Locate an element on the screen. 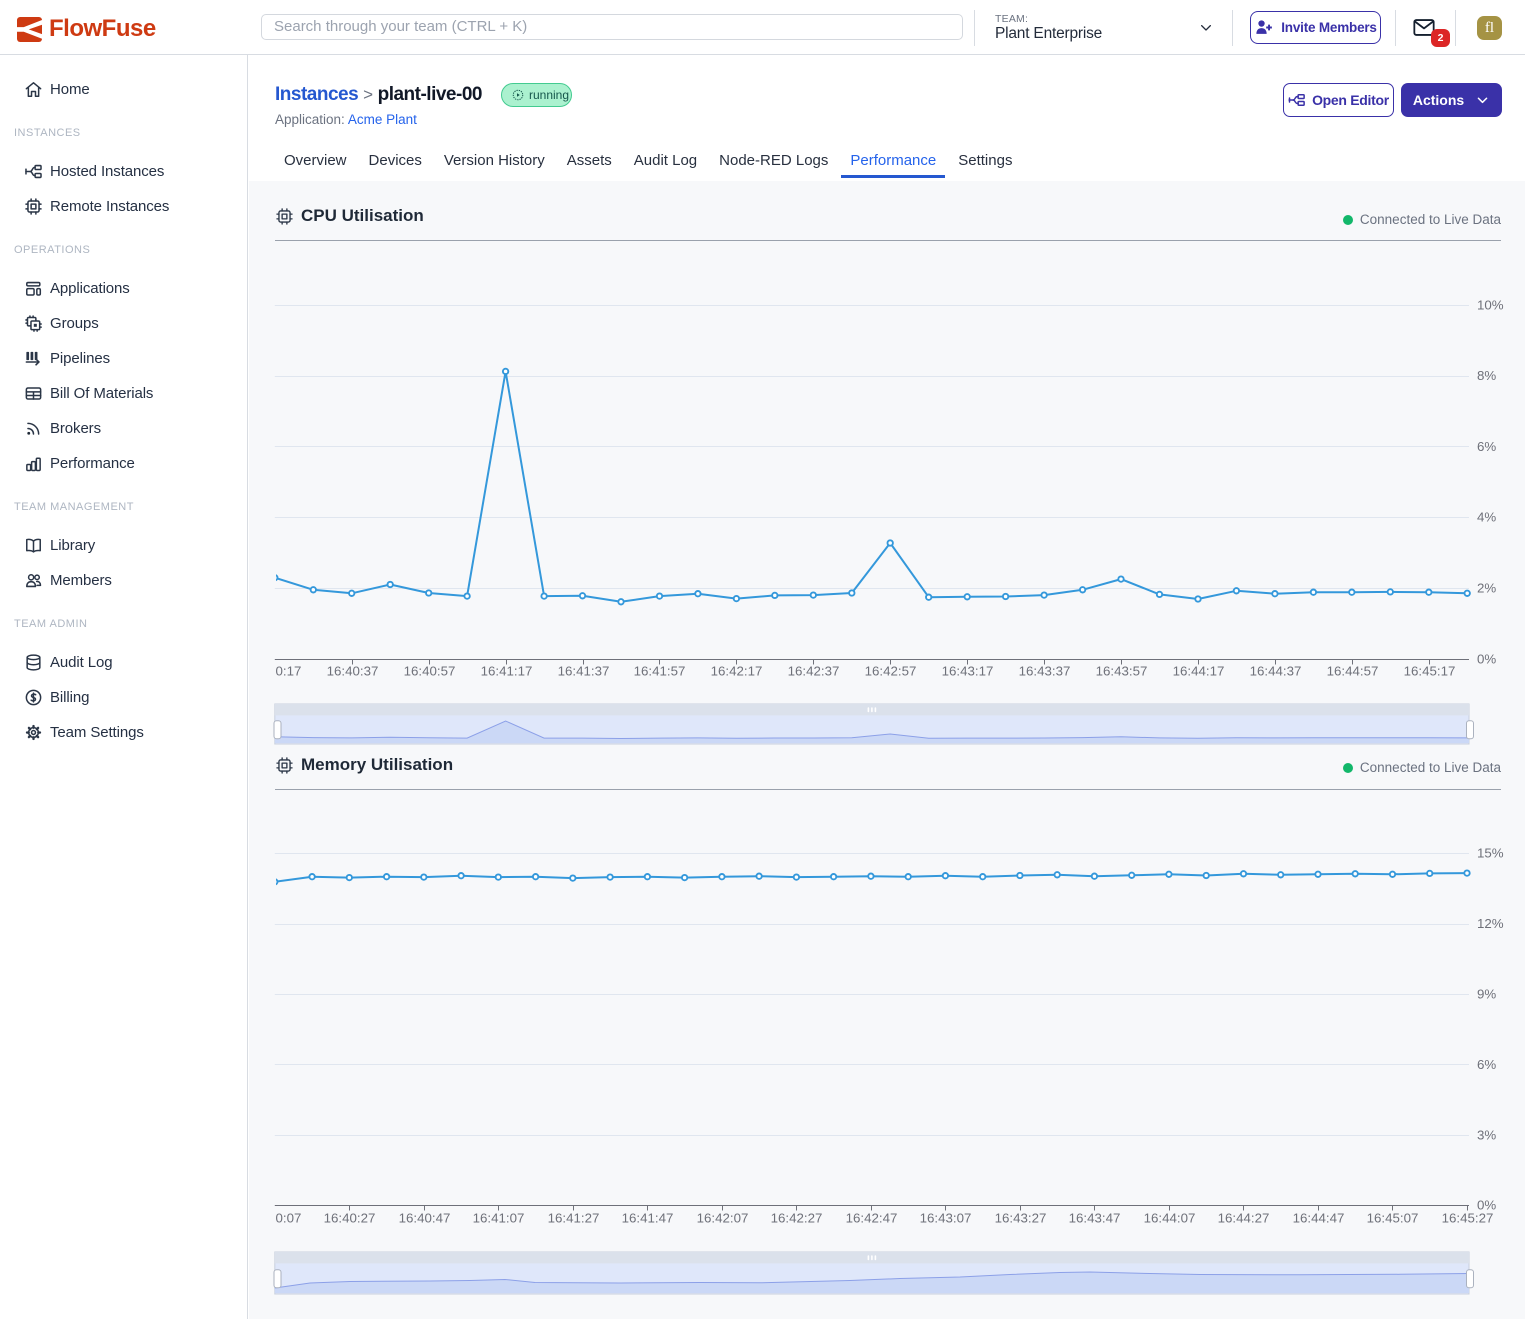 This screenshot has width=1525, height=1319. svg-text: 2% is located at coordinates (1486, 588).